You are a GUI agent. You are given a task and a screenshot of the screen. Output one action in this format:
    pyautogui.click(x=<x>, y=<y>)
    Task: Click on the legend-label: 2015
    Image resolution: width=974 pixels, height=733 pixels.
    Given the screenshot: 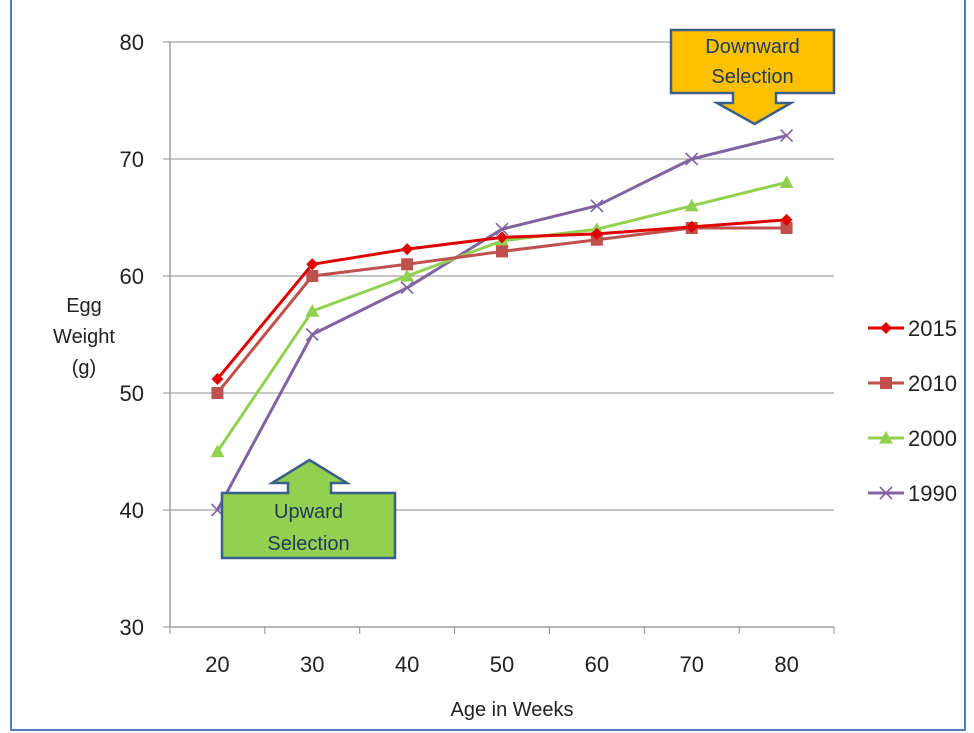 What is the action you would take?
    pyautogui.click(x=932, y=328)
    